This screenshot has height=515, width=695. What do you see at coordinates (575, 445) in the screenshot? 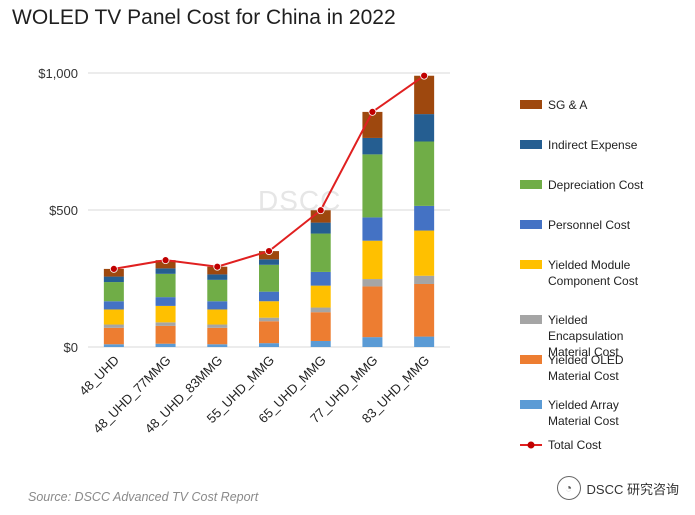
I see `legend-label-total: Total Cost` at bounding box center [575, 445].